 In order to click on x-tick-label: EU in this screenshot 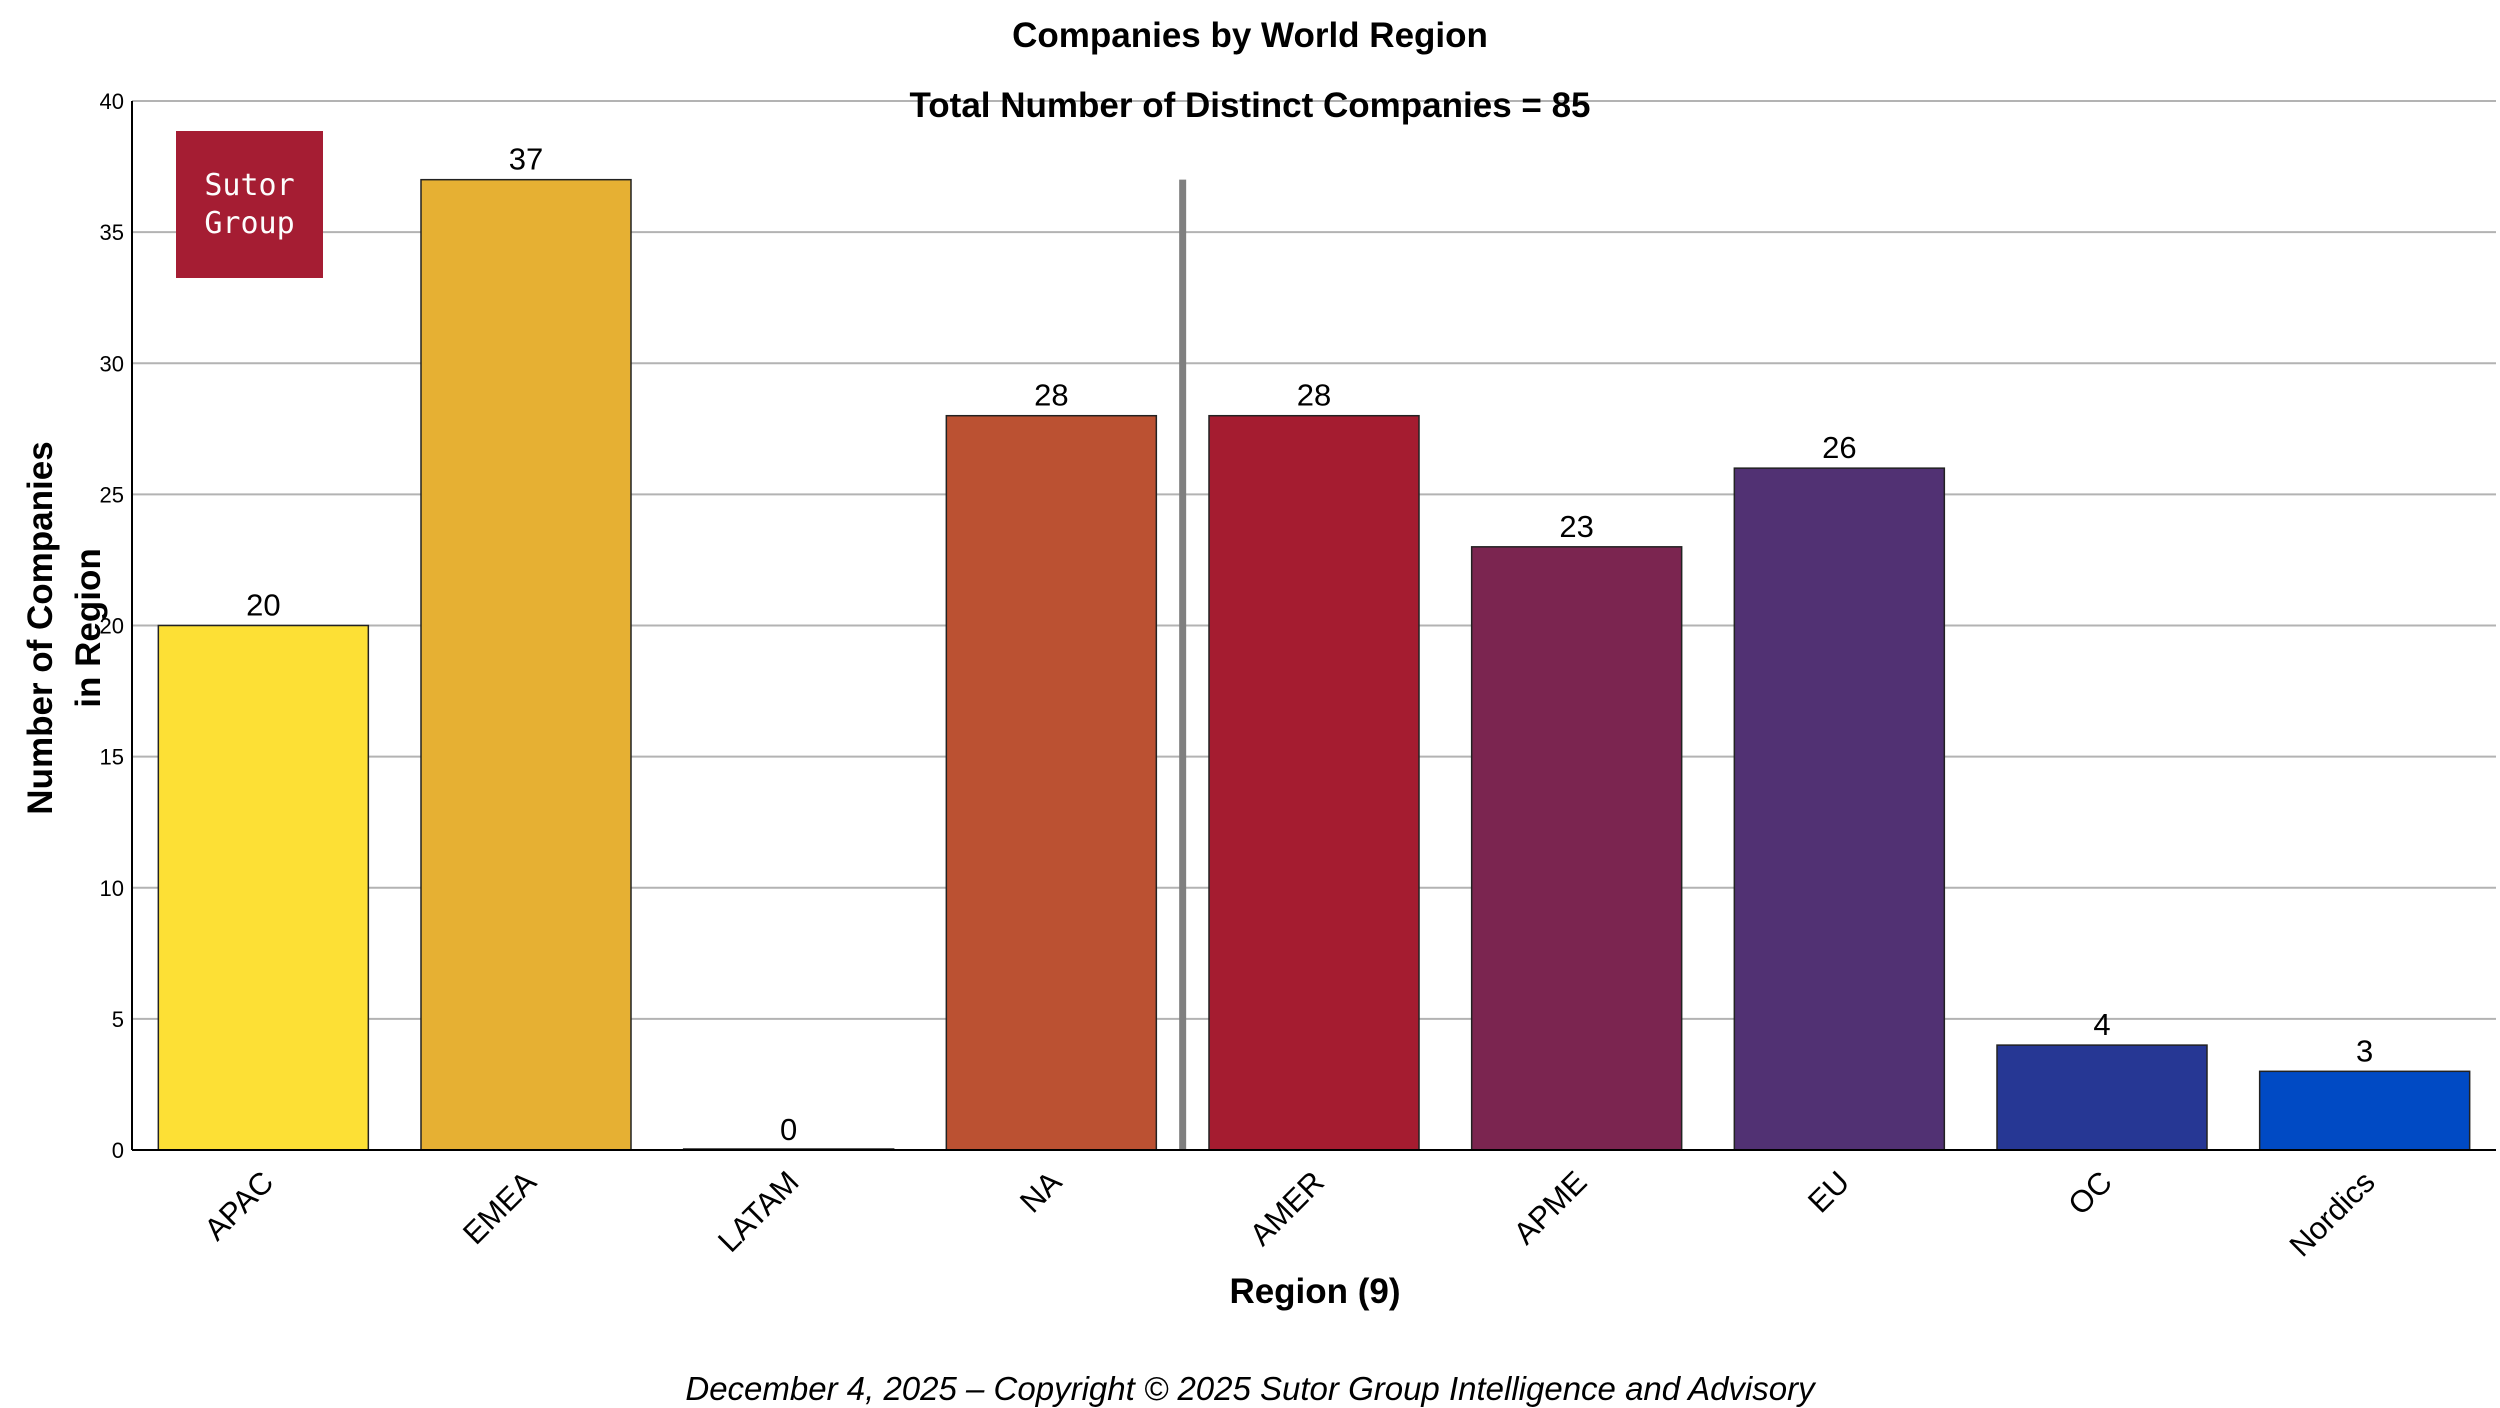, I will do `click(1828, 1191)`.